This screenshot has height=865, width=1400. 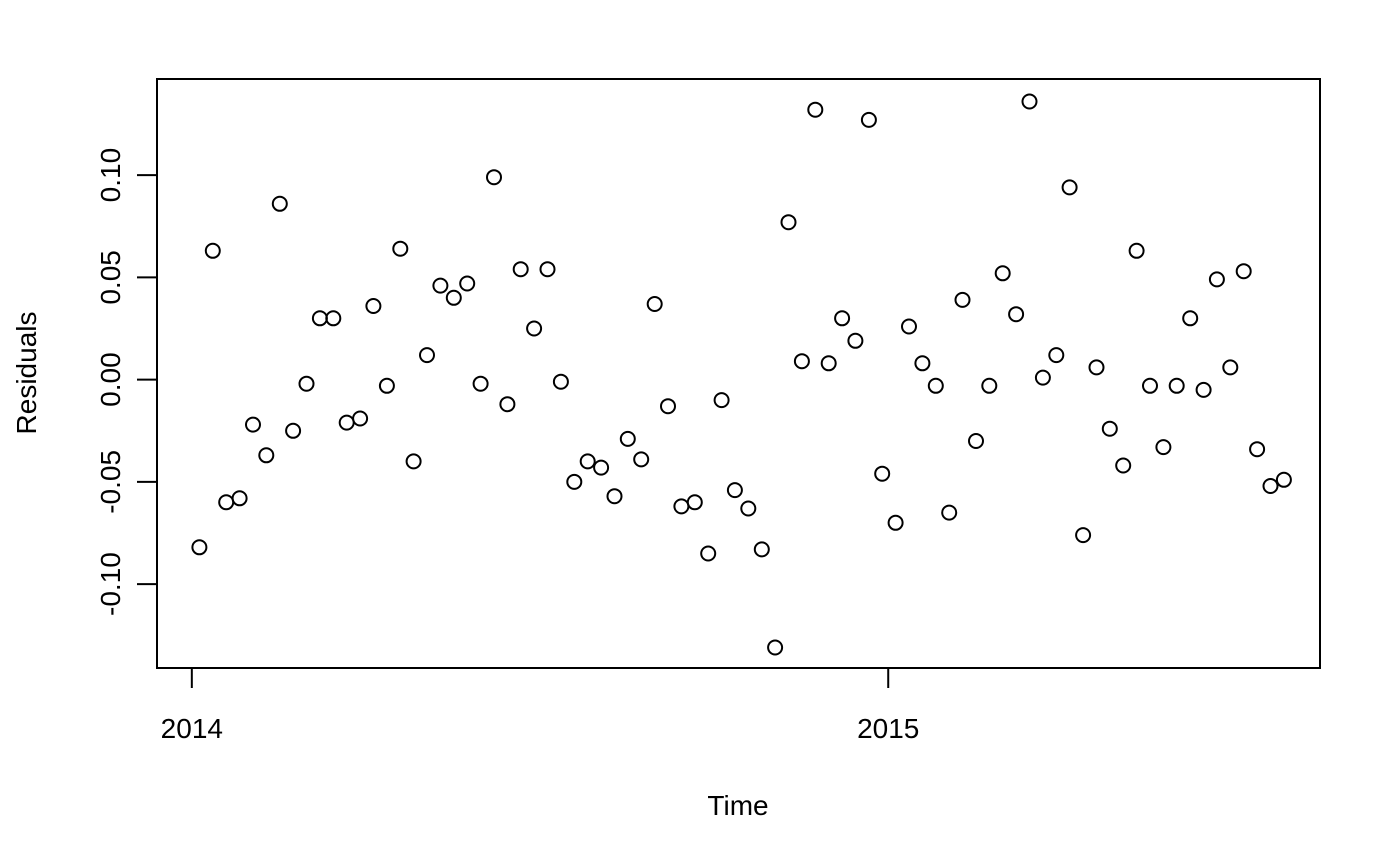 I want to click on x-axis: 2014 2015, so click(x=540, y=705).